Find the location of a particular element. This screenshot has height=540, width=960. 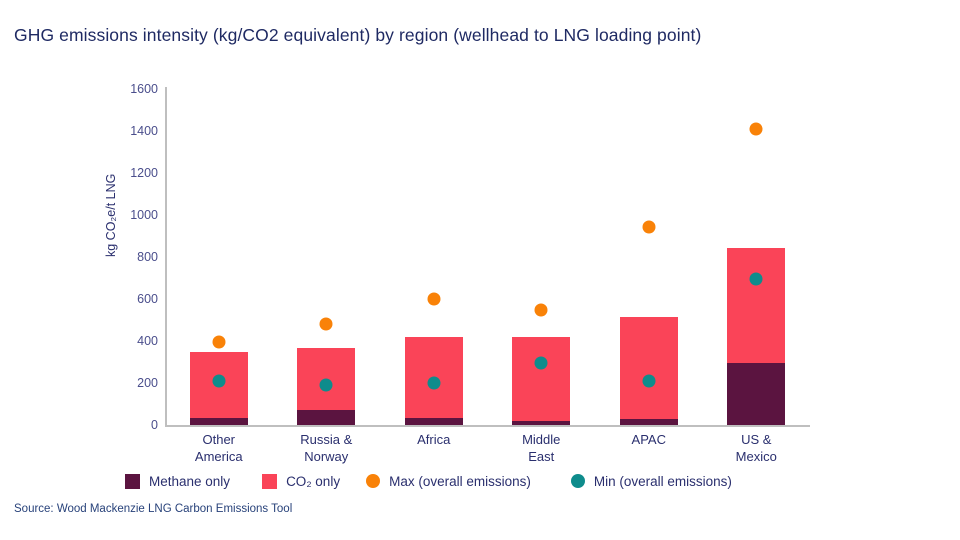

bar-group: Other America is located at coordinates (219, 276).